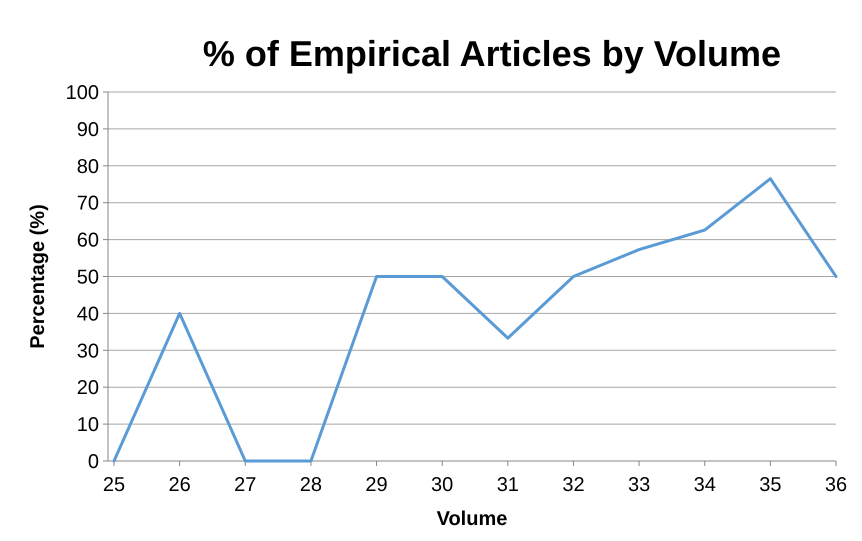  I want to click on x-tick-label: 34, so click(705, 485).